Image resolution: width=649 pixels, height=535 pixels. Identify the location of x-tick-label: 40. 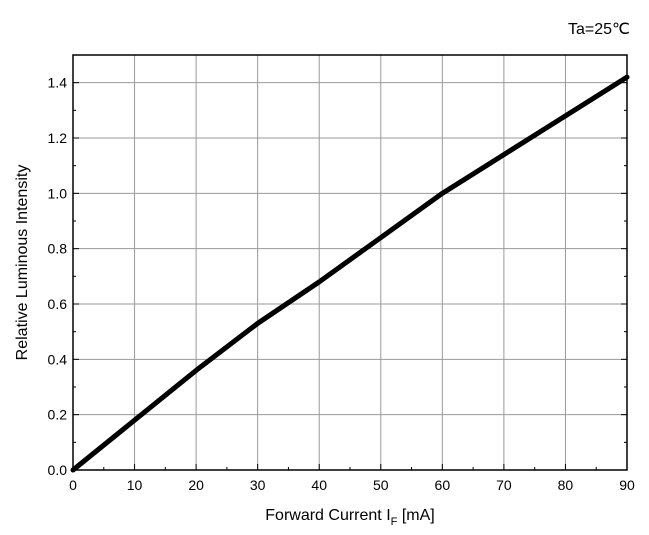
(319, 485).